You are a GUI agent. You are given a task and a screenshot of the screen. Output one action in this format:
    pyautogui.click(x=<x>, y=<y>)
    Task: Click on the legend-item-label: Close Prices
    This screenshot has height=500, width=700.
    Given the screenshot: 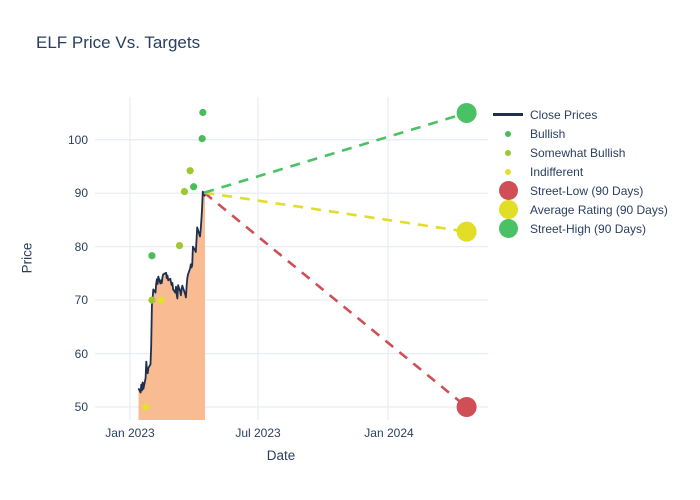 What is the action you would take?
    pyautogui.click(x=564, y=114)
    